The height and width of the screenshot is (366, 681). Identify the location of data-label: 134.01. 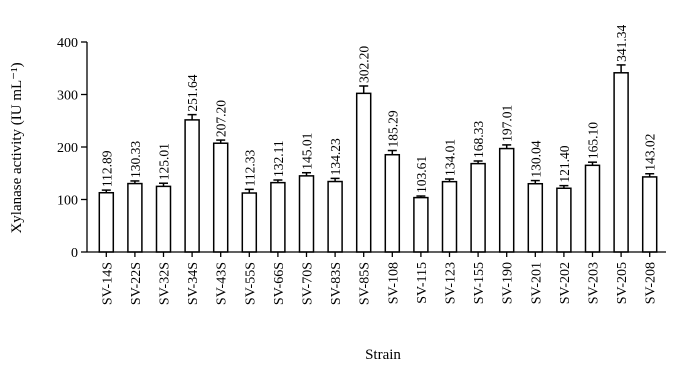
(450, 157).